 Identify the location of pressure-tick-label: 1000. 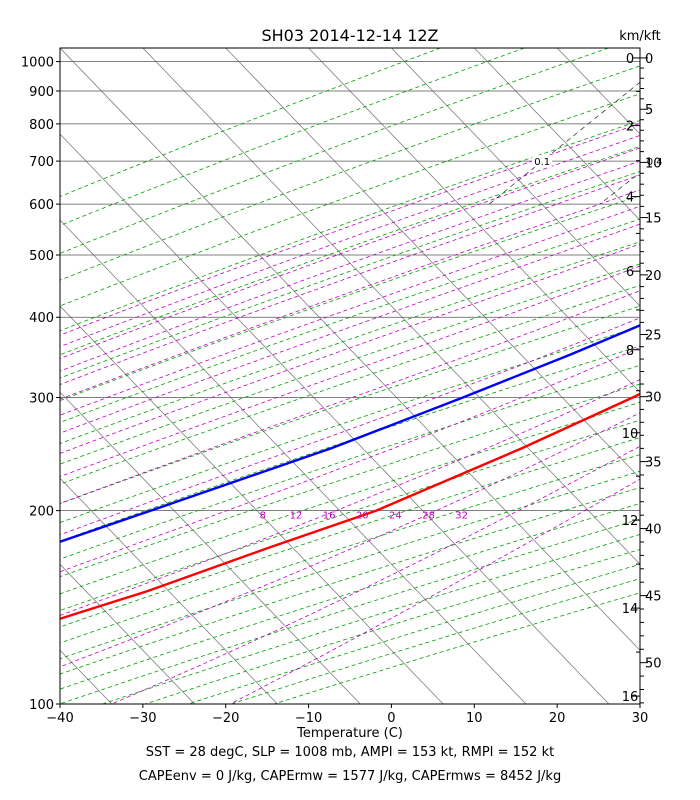
(37, 63).